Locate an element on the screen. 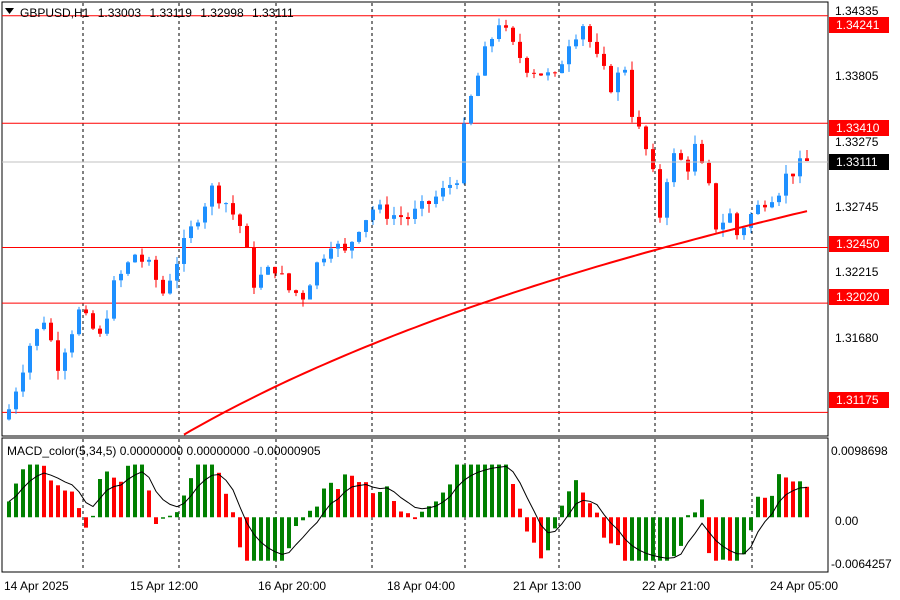 The width and height of the screenshot is (900, 600). time-tick: 14 Apr 2025 is located at coordinates (36, 586).